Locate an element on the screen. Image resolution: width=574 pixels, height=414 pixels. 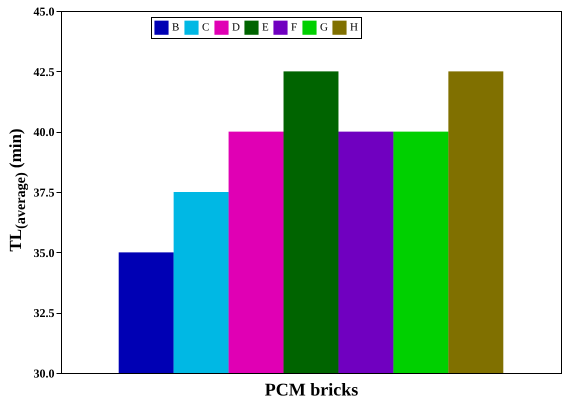
legend-label: H is located at coordinates (354, 28).